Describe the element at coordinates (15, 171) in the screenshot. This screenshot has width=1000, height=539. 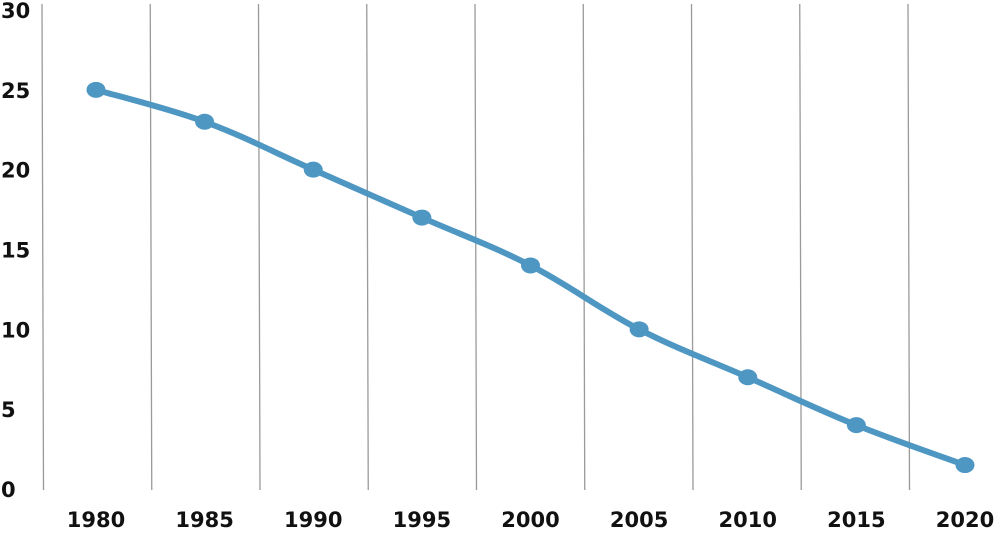
I see `y-tick-label: 20` at that location.